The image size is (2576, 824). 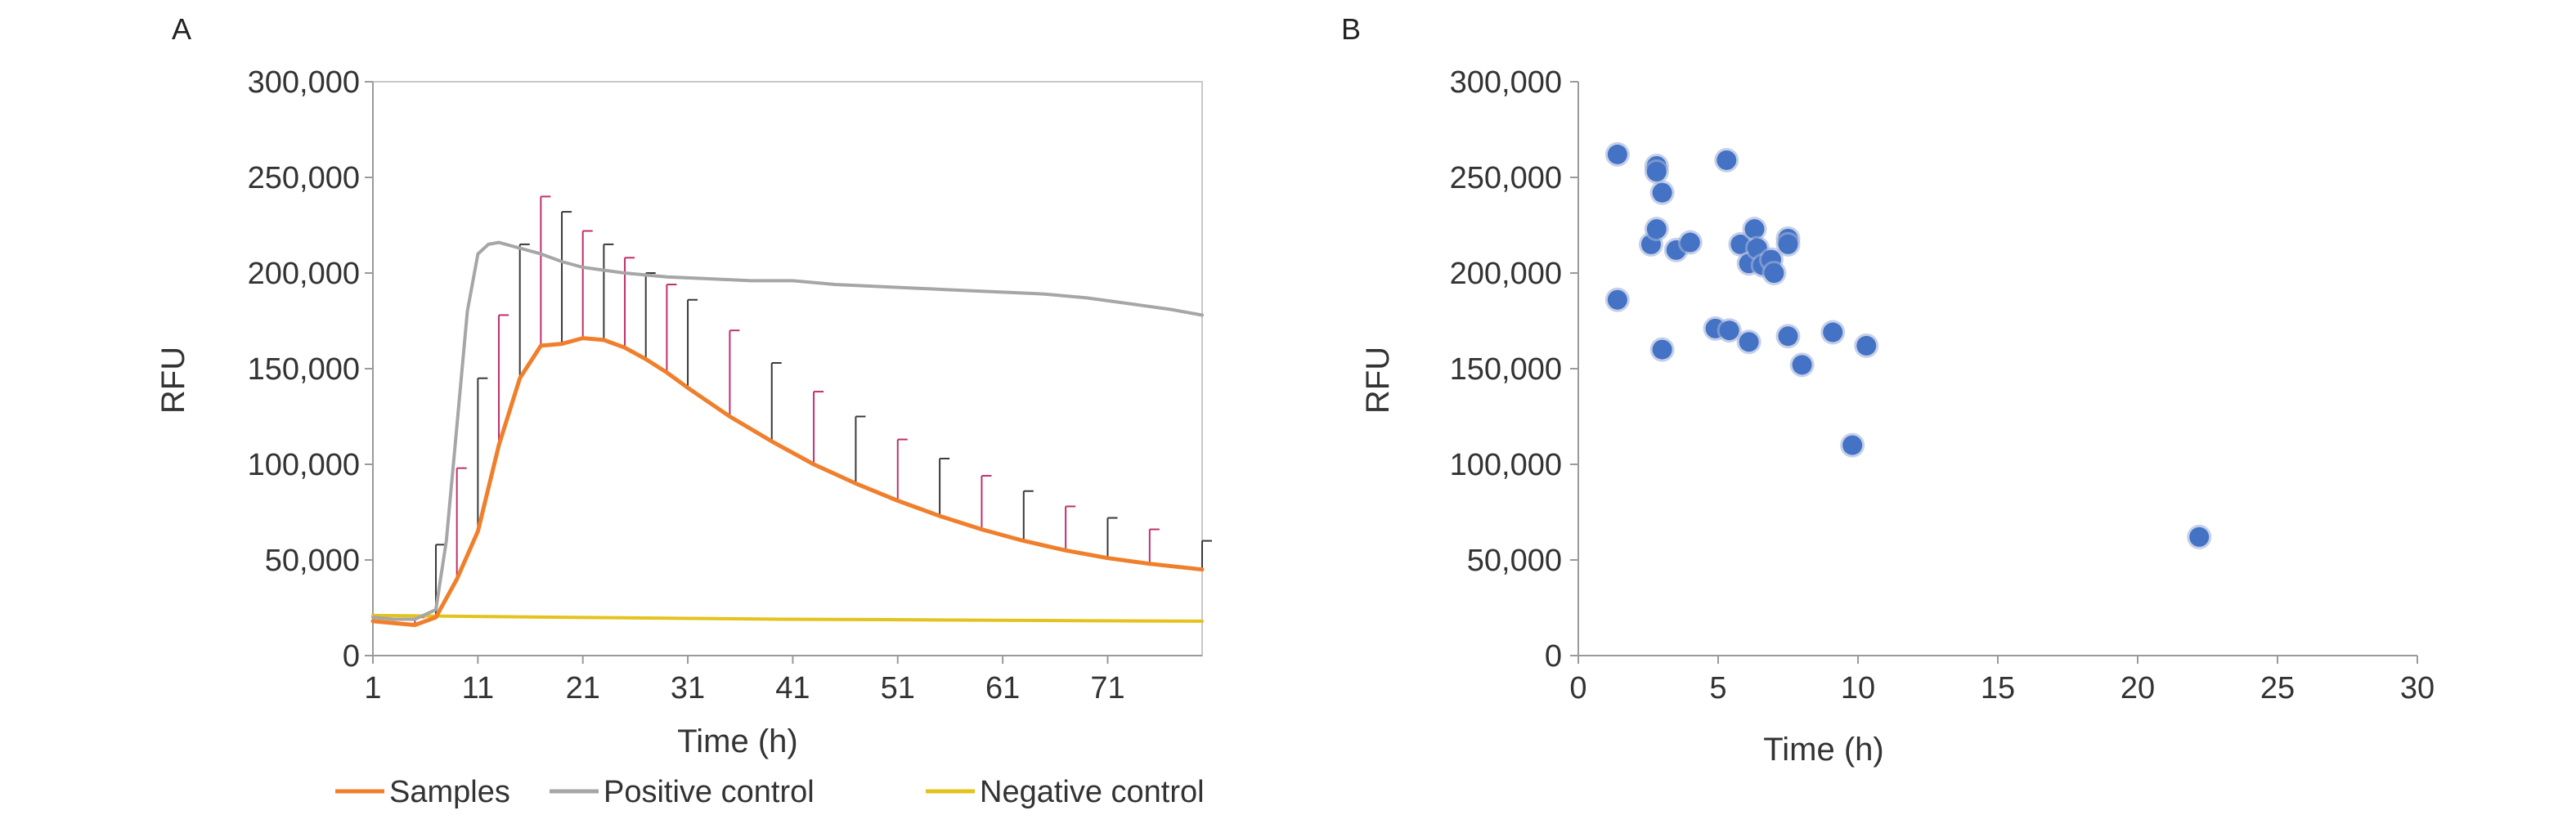 What do you see at coordinates (181, 29) in the screenshot?
I see `panel-a-letter: A` at bounding box center [181, 29].